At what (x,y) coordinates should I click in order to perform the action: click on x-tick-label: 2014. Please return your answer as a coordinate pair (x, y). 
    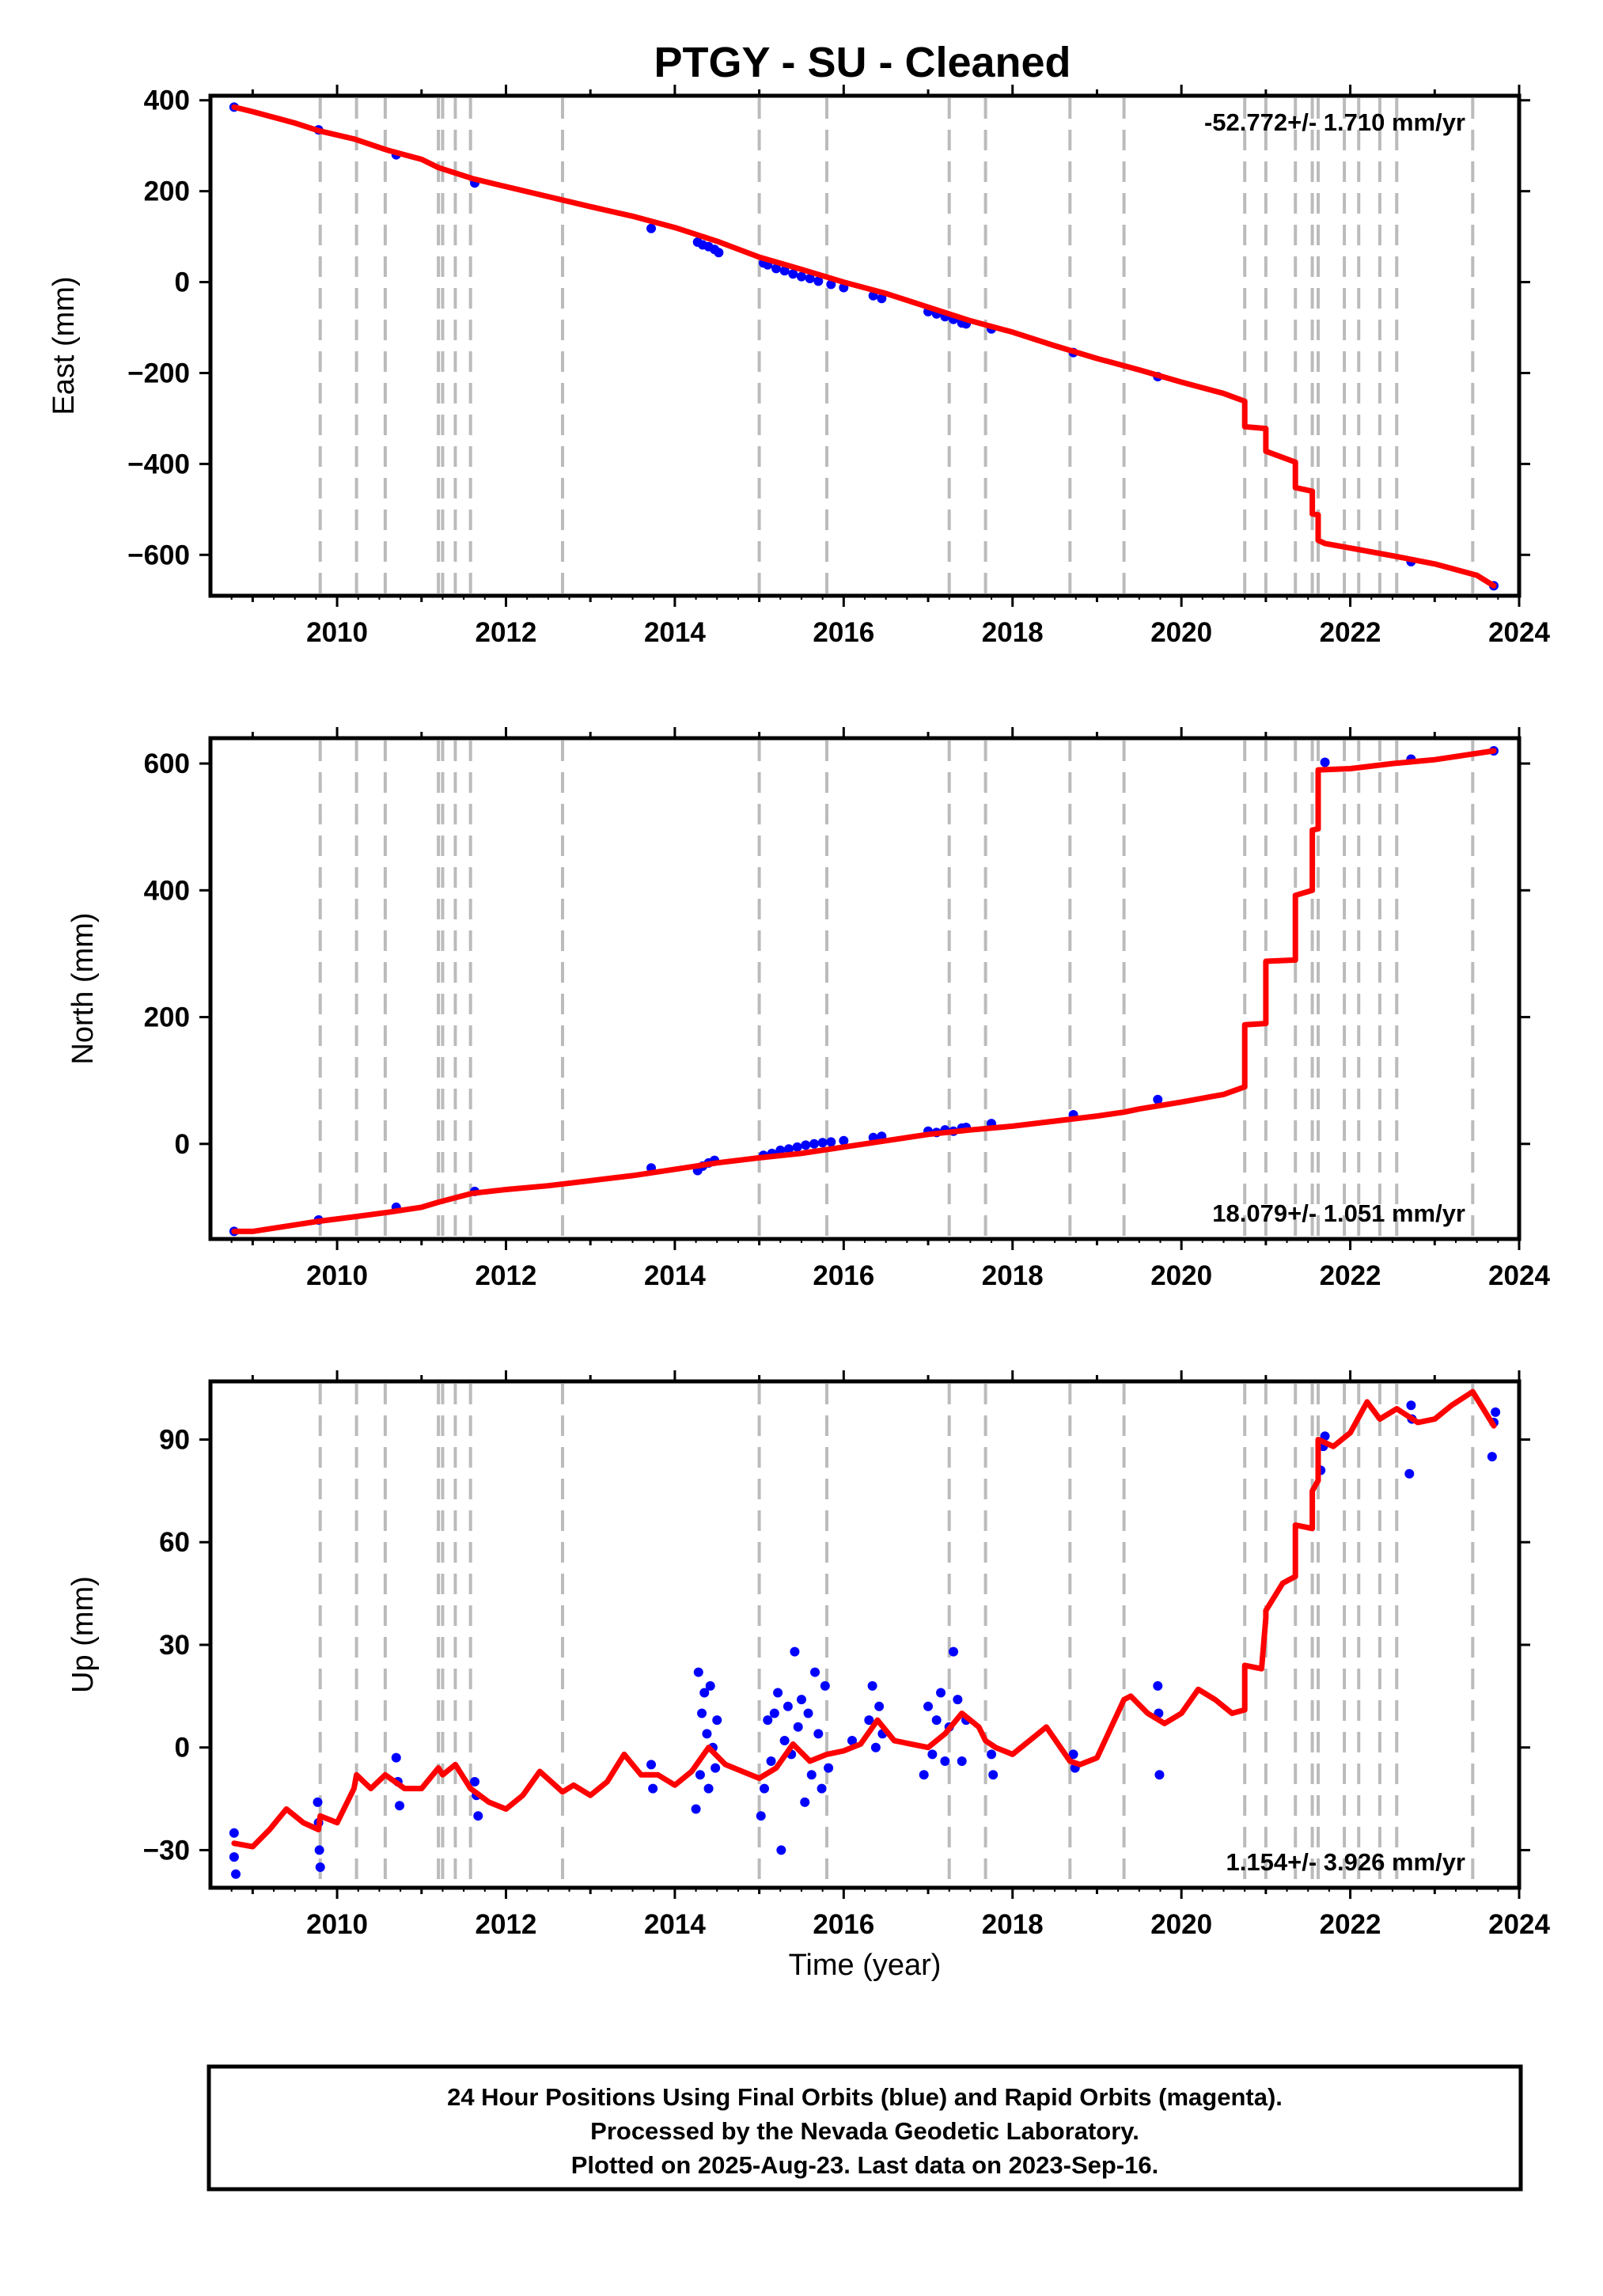
    Looking at the image, I should click on (675, 632).